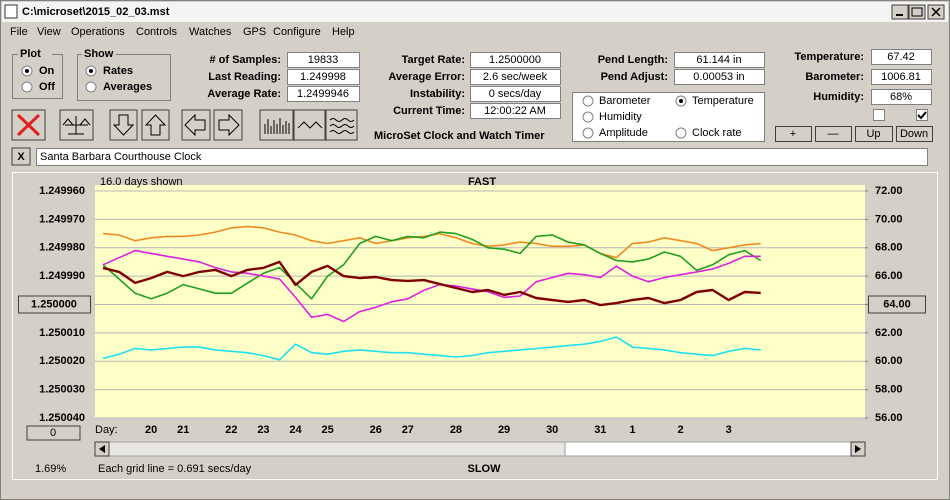 The height and width of the screenshot is (500, 950). I want to click on wave-button, so click(309, 125).